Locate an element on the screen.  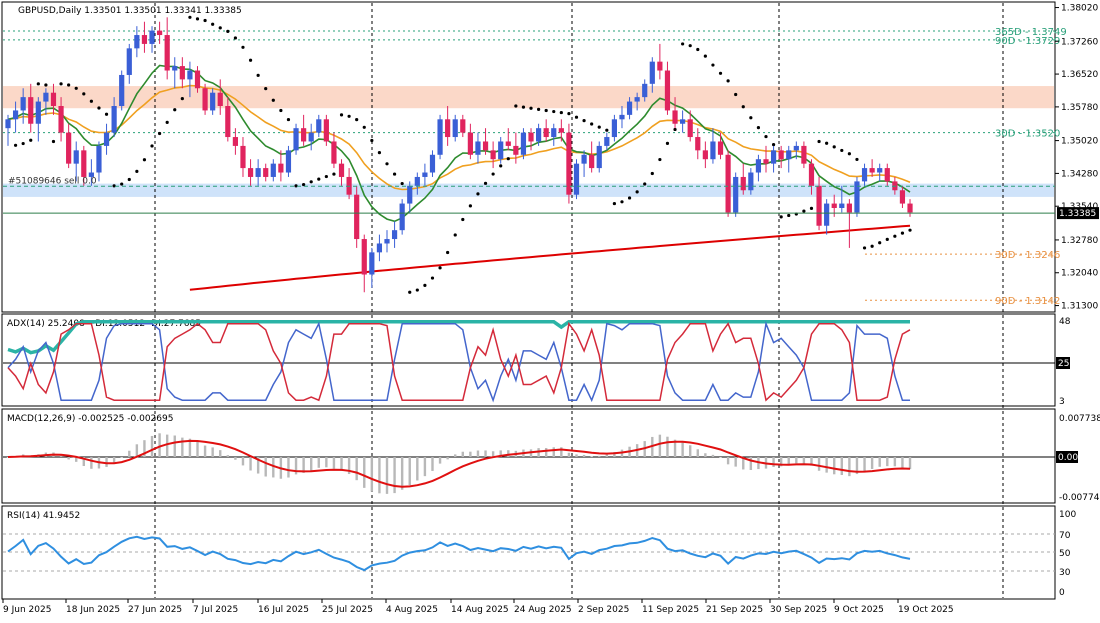
adx-panel is located at coordinates (528, 360).